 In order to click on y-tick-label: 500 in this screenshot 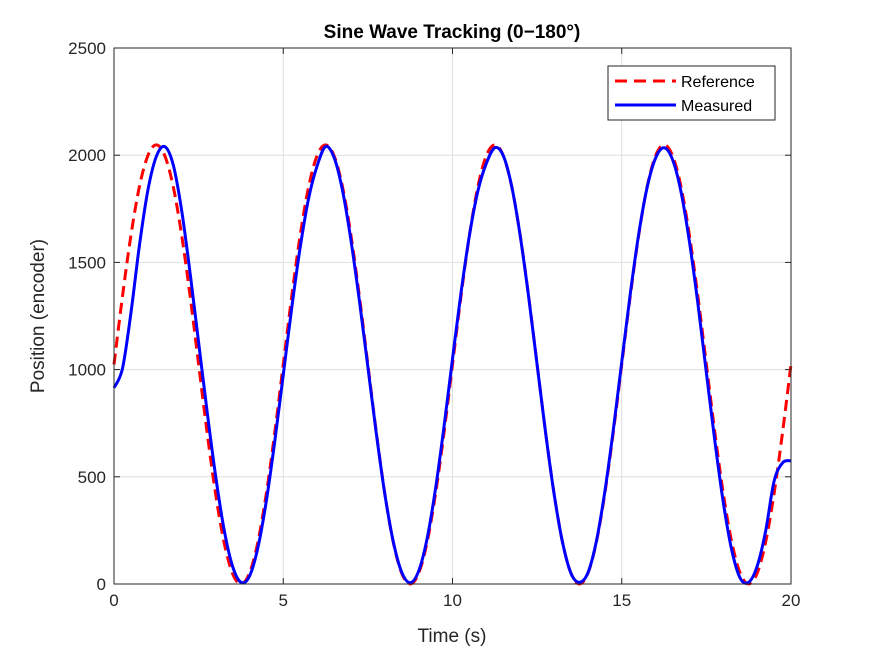, I will do `click(92, 477)`.